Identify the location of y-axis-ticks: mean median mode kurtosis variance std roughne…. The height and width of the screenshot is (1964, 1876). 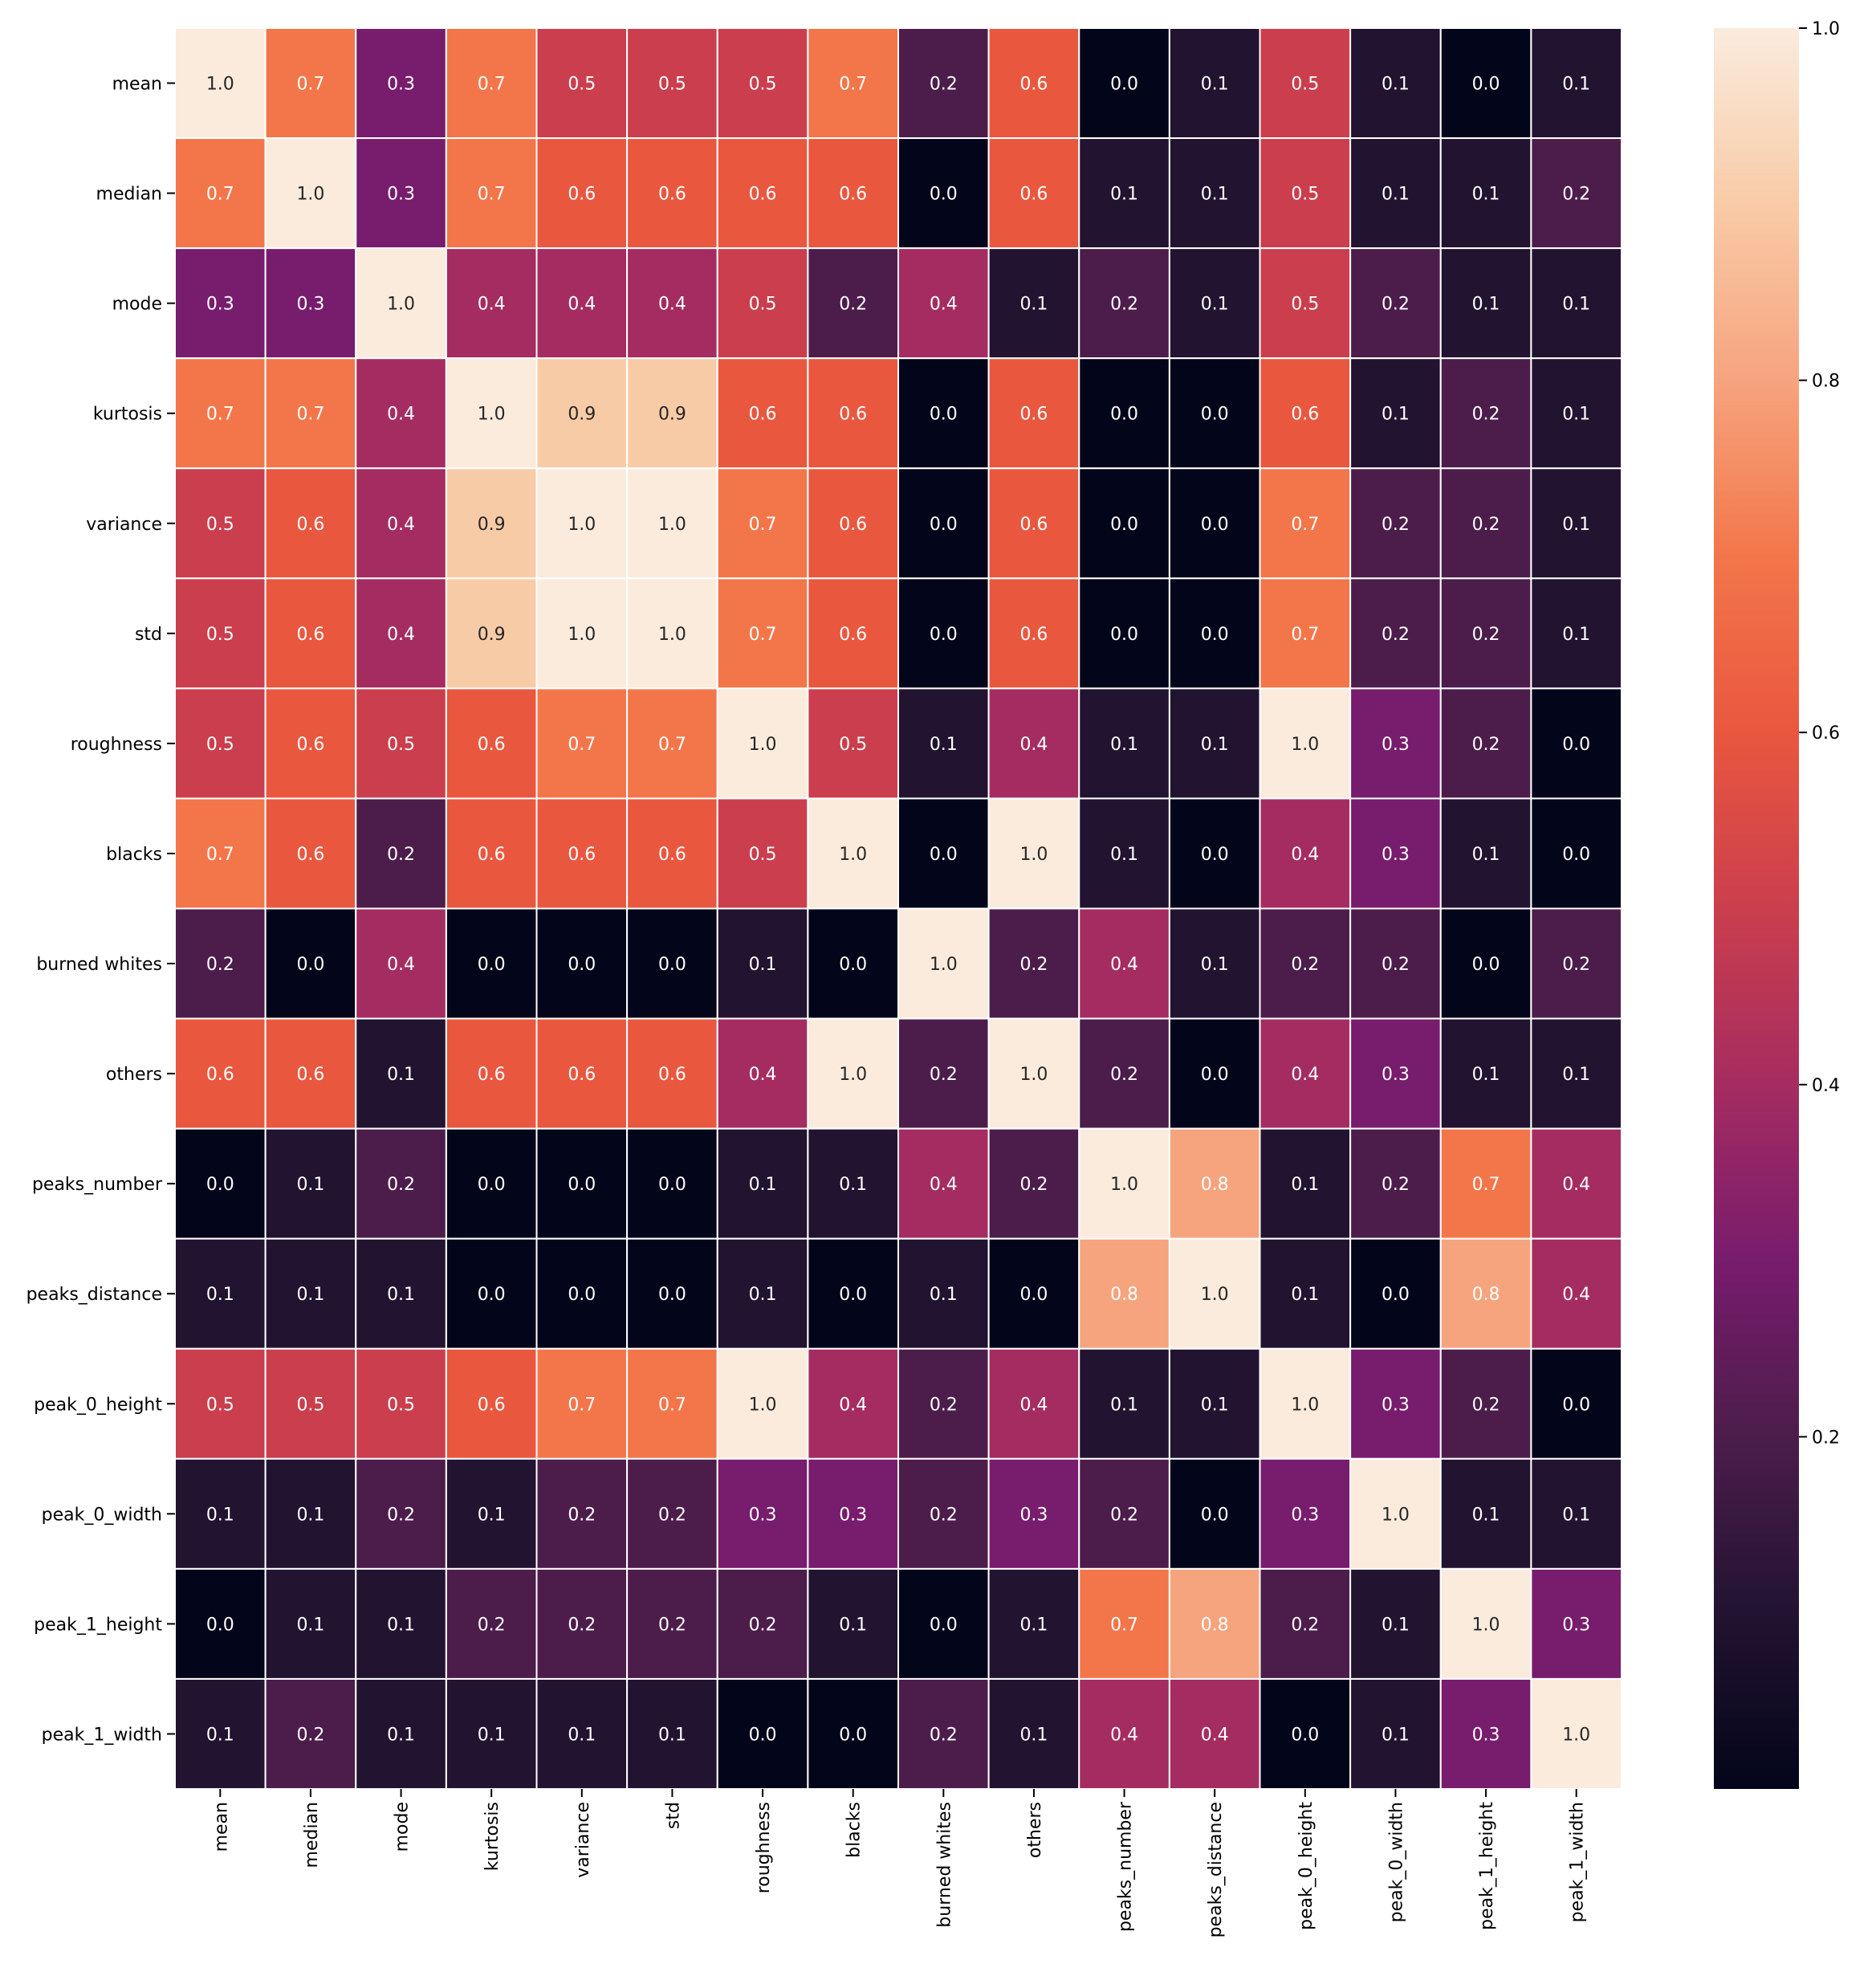
(100, 910).